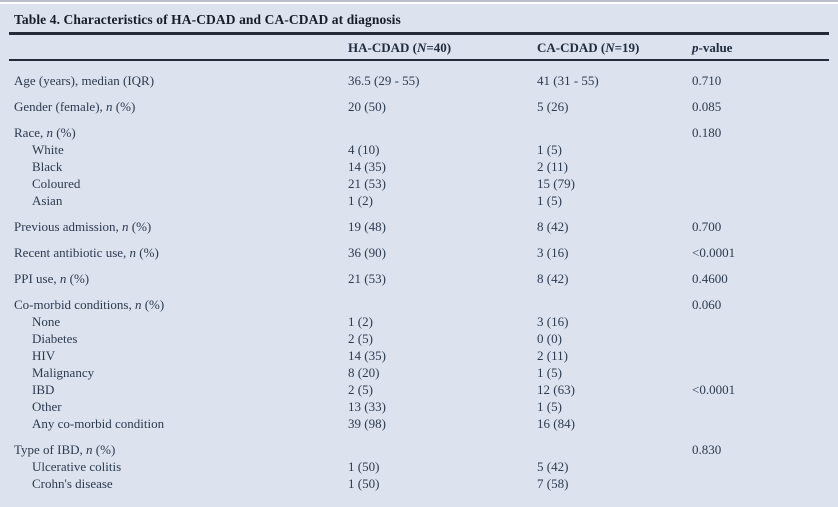 This screenshot has height=507, width=838. What do you see at coordinates (86, 252) in the screenshot?
I see `row-label: Recent antibiotic use, n (%)` at bounding box center [86, 252].